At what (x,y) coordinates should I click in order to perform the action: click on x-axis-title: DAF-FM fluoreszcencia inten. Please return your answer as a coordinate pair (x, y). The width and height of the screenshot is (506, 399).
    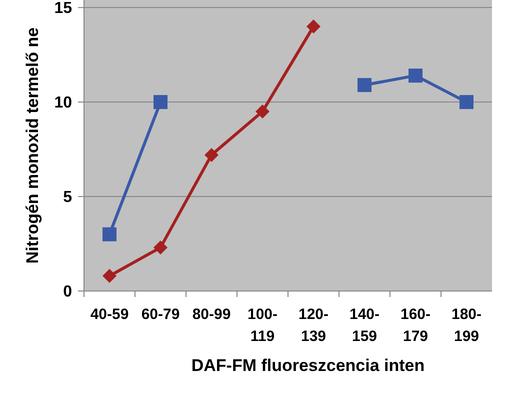
    Looking at the image, I should click on (308, 365).